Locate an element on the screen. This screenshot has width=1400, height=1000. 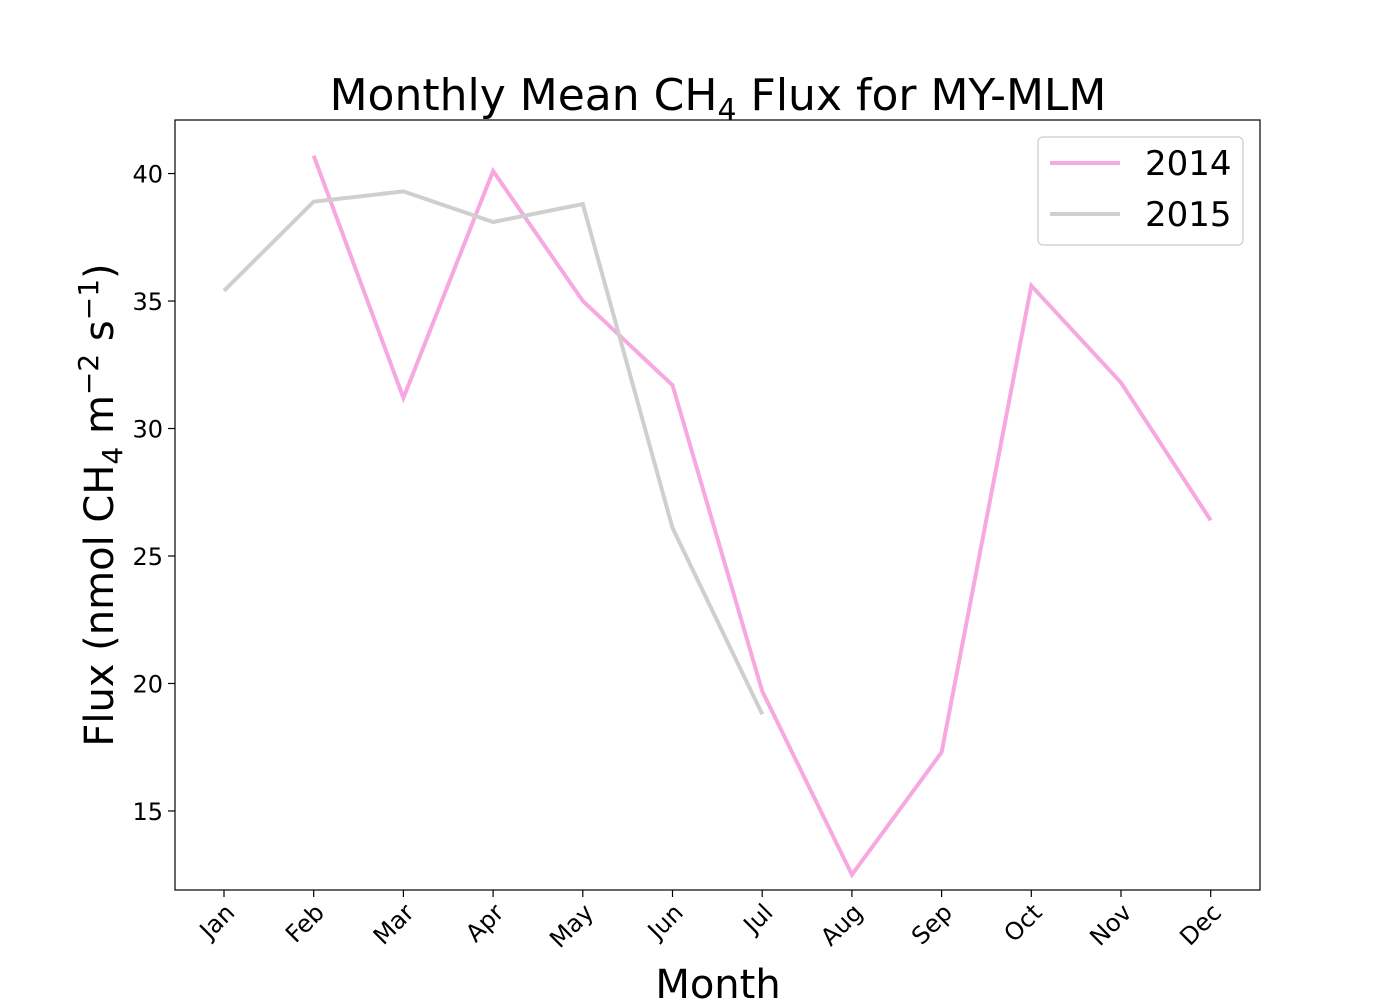
x-tick-label-dec: Dec is located at coordinates (1200, 924).